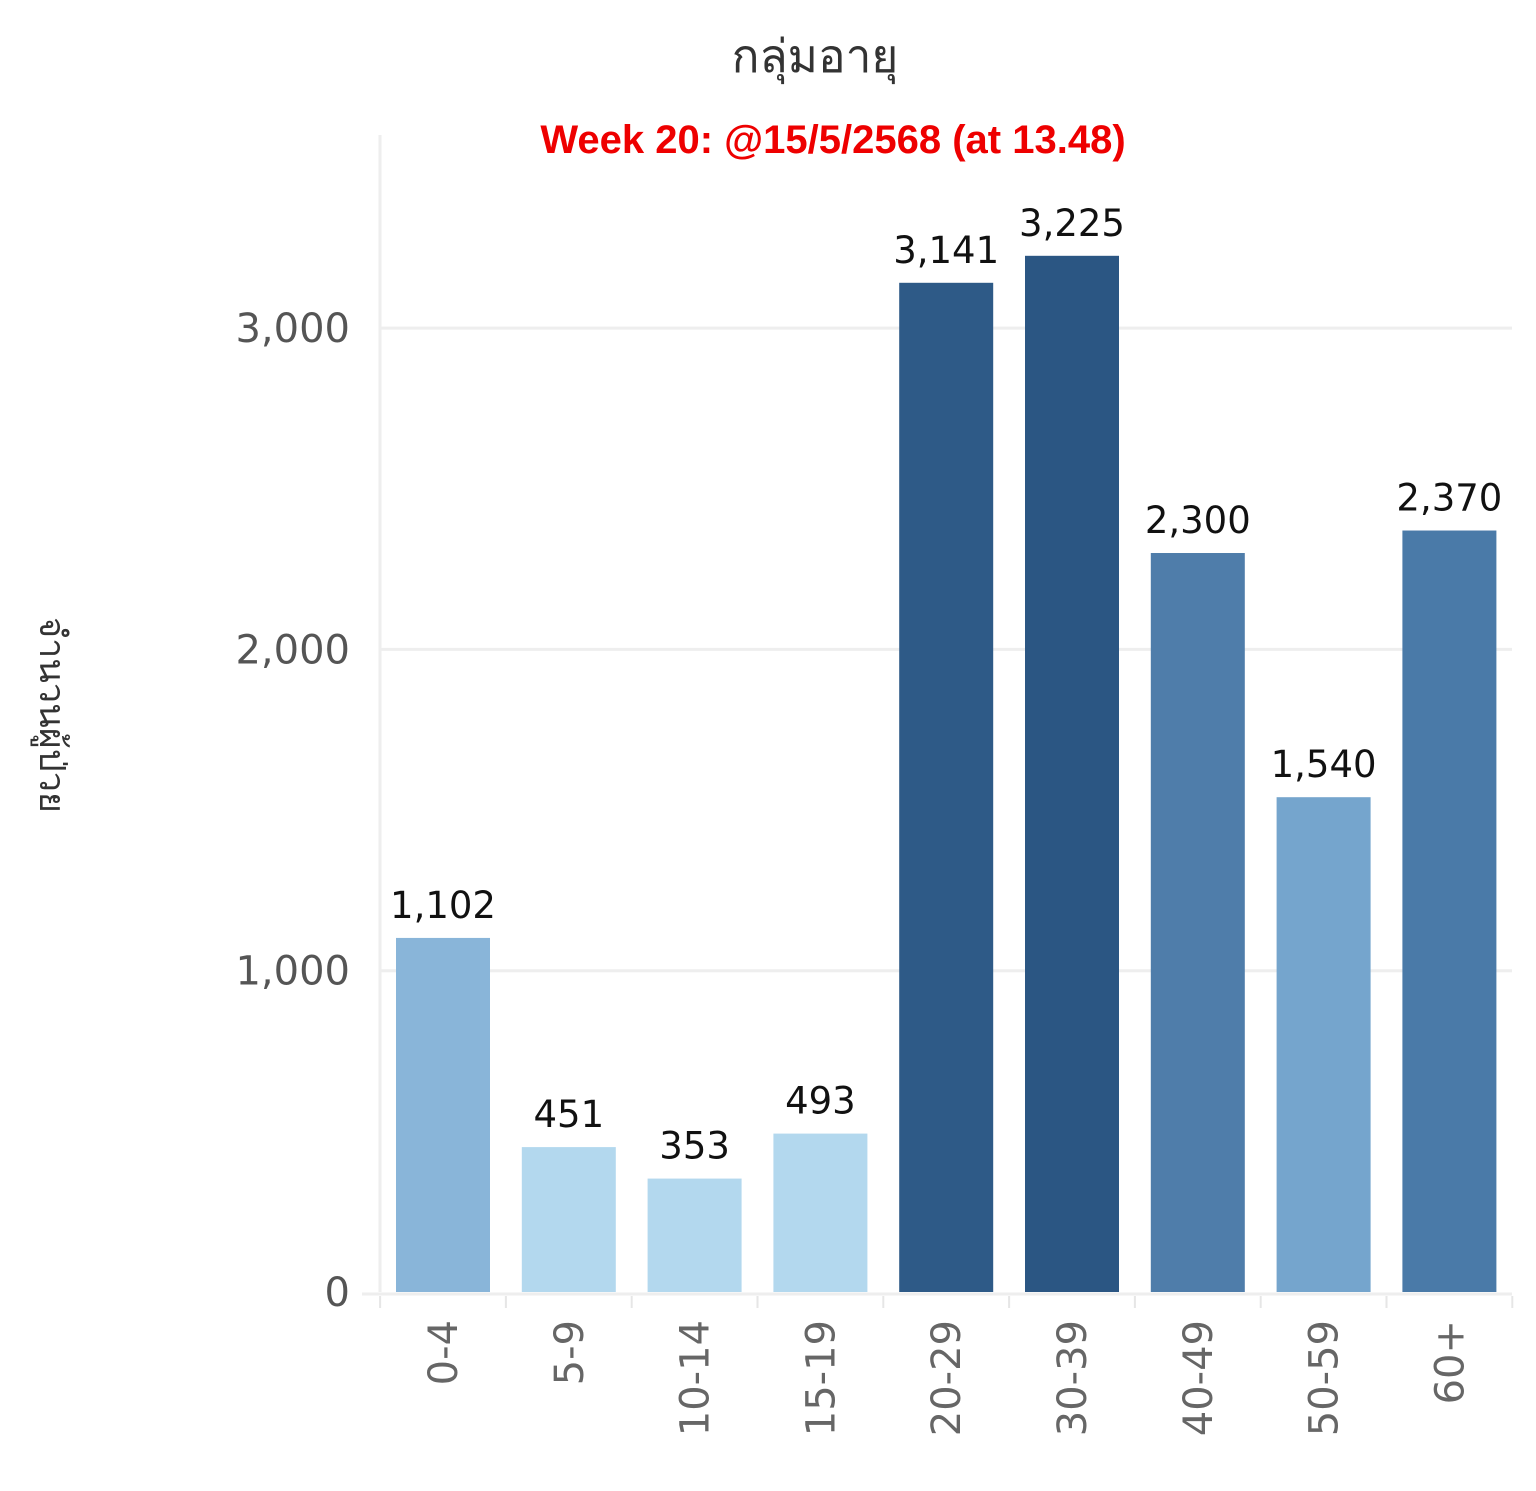 The width and height of the screenshot is (1536, 1491). What do you see at coordinates (1199, 1378) in the screenshot?
I see `x-tick-label: 40-49` at bounding box center [1199, 1378].